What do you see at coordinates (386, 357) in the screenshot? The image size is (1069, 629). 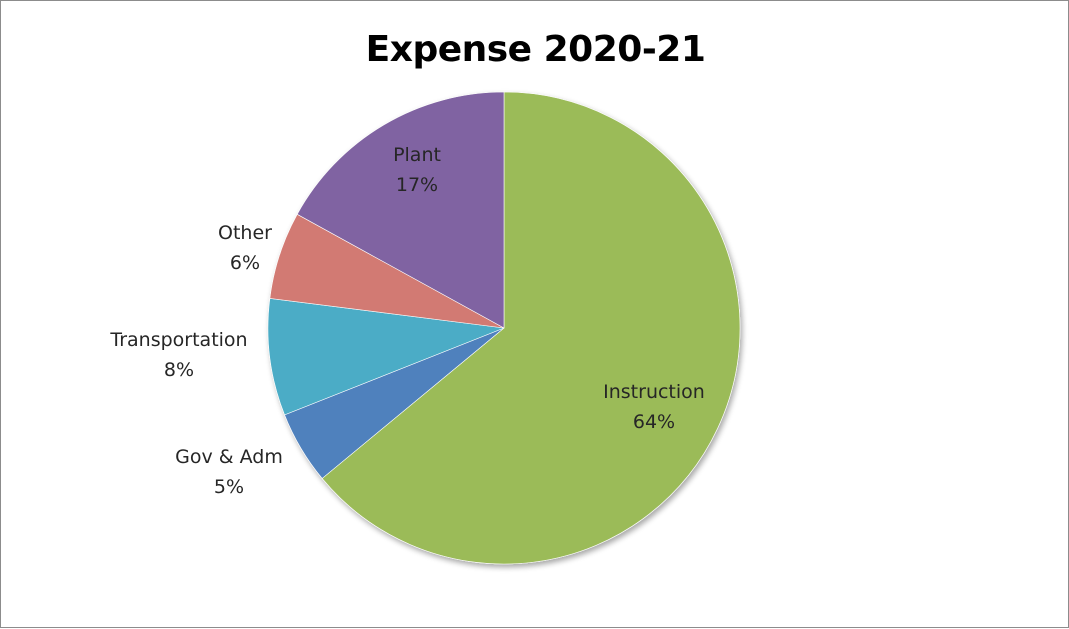 I see `pie-slice-transportation` at bounding box center [386, 357].